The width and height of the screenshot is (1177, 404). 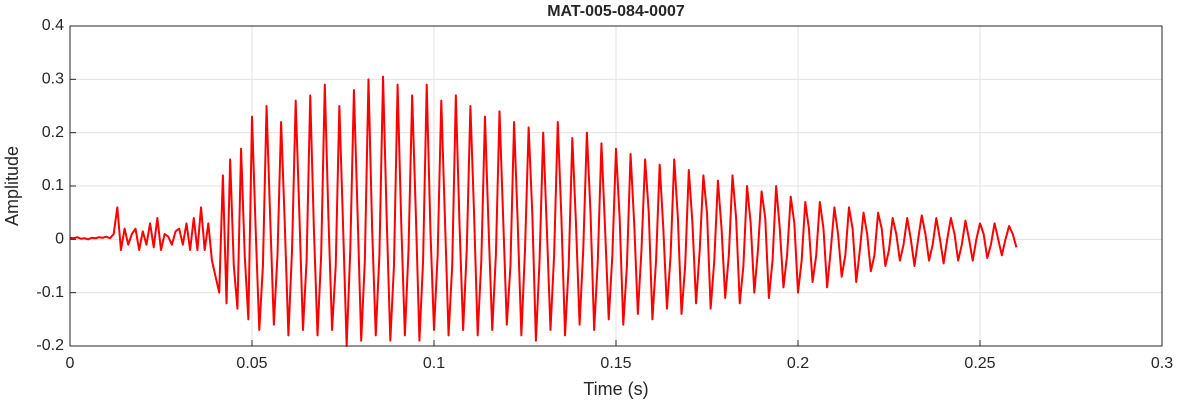 What do you see at coordinates (615, 363) in the screenshot?
I see `x-tick-label: 0.15` at bounding box center [615, 363].